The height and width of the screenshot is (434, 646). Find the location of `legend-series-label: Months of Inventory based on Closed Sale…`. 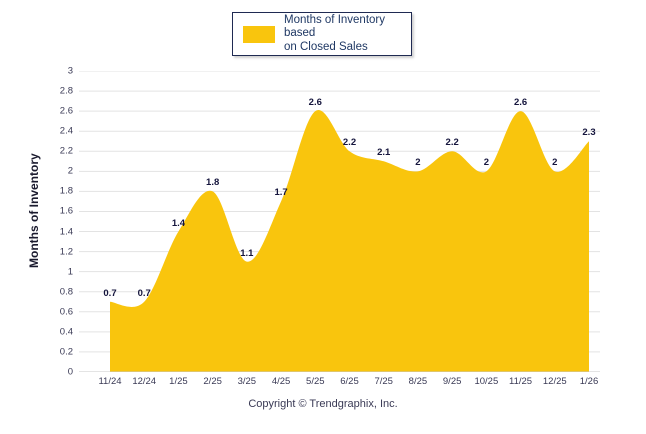

legend-series-label: Months of Inventory based on Closed Sale… is located at coordinates (334, 33).